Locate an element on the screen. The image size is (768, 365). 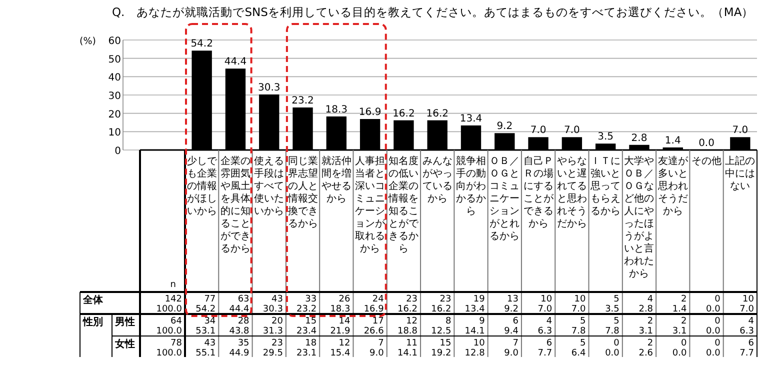
data-label: 0.0 is located at coordinates (713, 309).